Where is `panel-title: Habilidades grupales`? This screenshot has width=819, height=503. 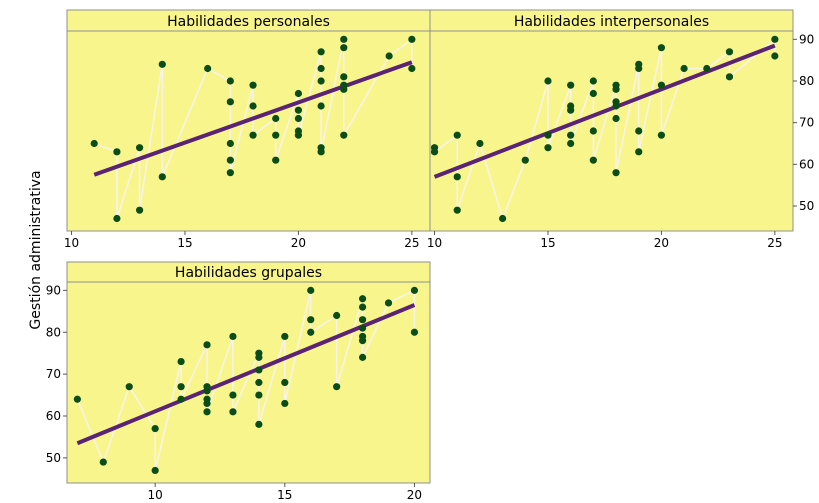 panel-title: Habilidades grupales is located at coordinates (248, 273).